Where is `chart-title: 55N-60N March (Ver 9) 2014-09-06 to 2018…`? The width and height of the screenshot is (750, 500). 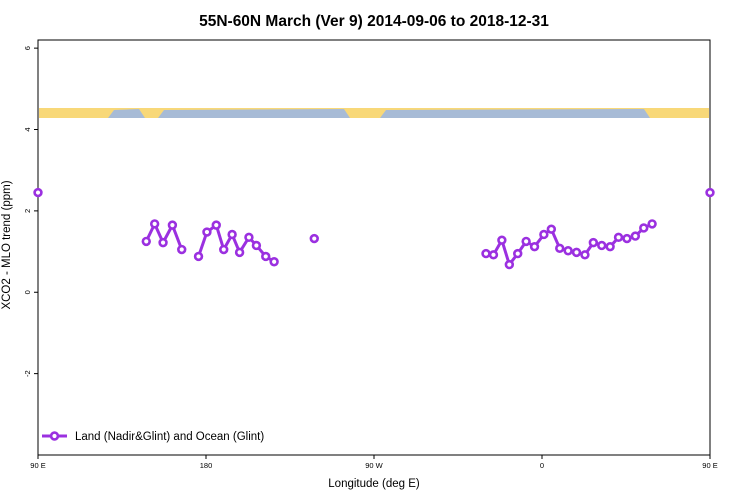 chart-title: 55N-60N March (Ver 9) 2014-09-06 to 2018… is located at coordinates (374, 21).